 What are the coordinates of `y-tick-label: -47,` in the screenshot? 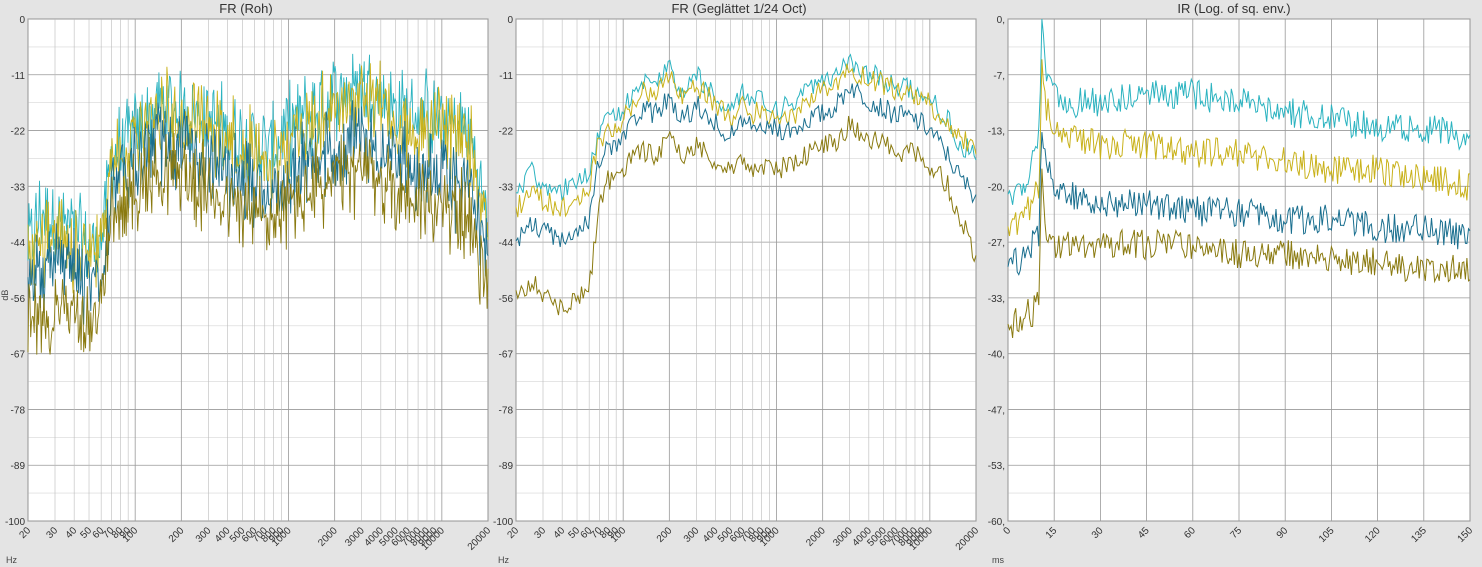 It's located at (996, 410).